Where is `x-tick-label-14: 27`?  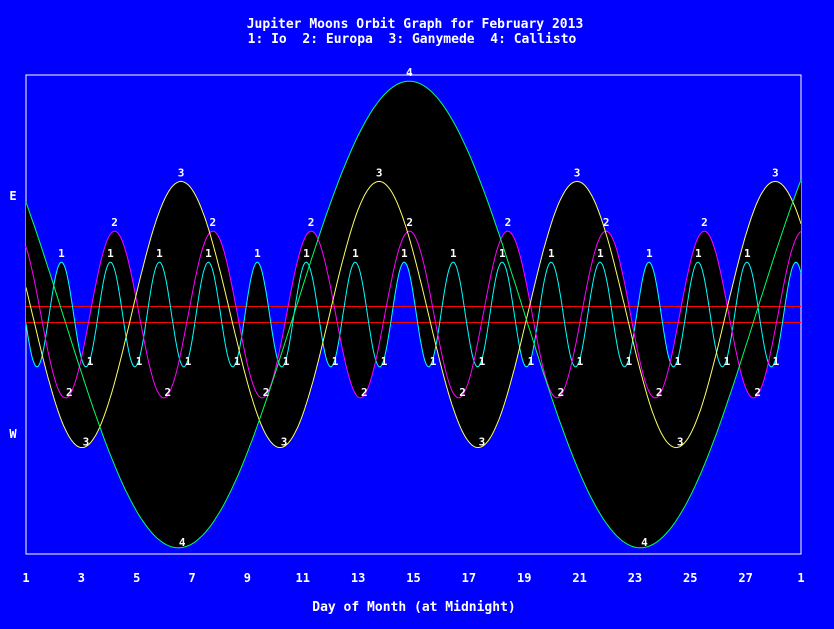
x-tick-label-14: 27 is located at coordinates (745, 578).